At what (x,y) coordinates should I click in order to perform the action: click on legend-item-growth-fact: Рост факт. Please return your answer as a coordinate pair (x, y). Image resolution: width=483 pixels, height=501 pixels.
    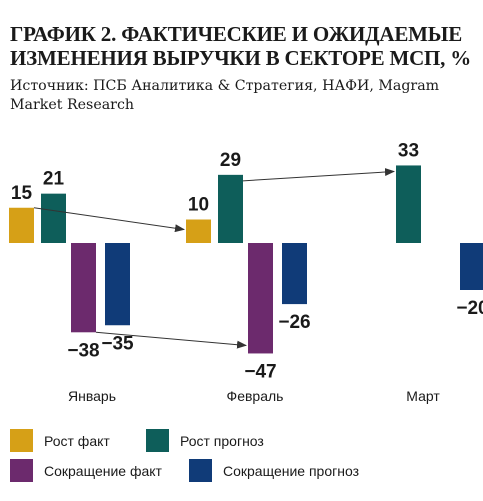
    Looking at the image, I should click on (60, 440).